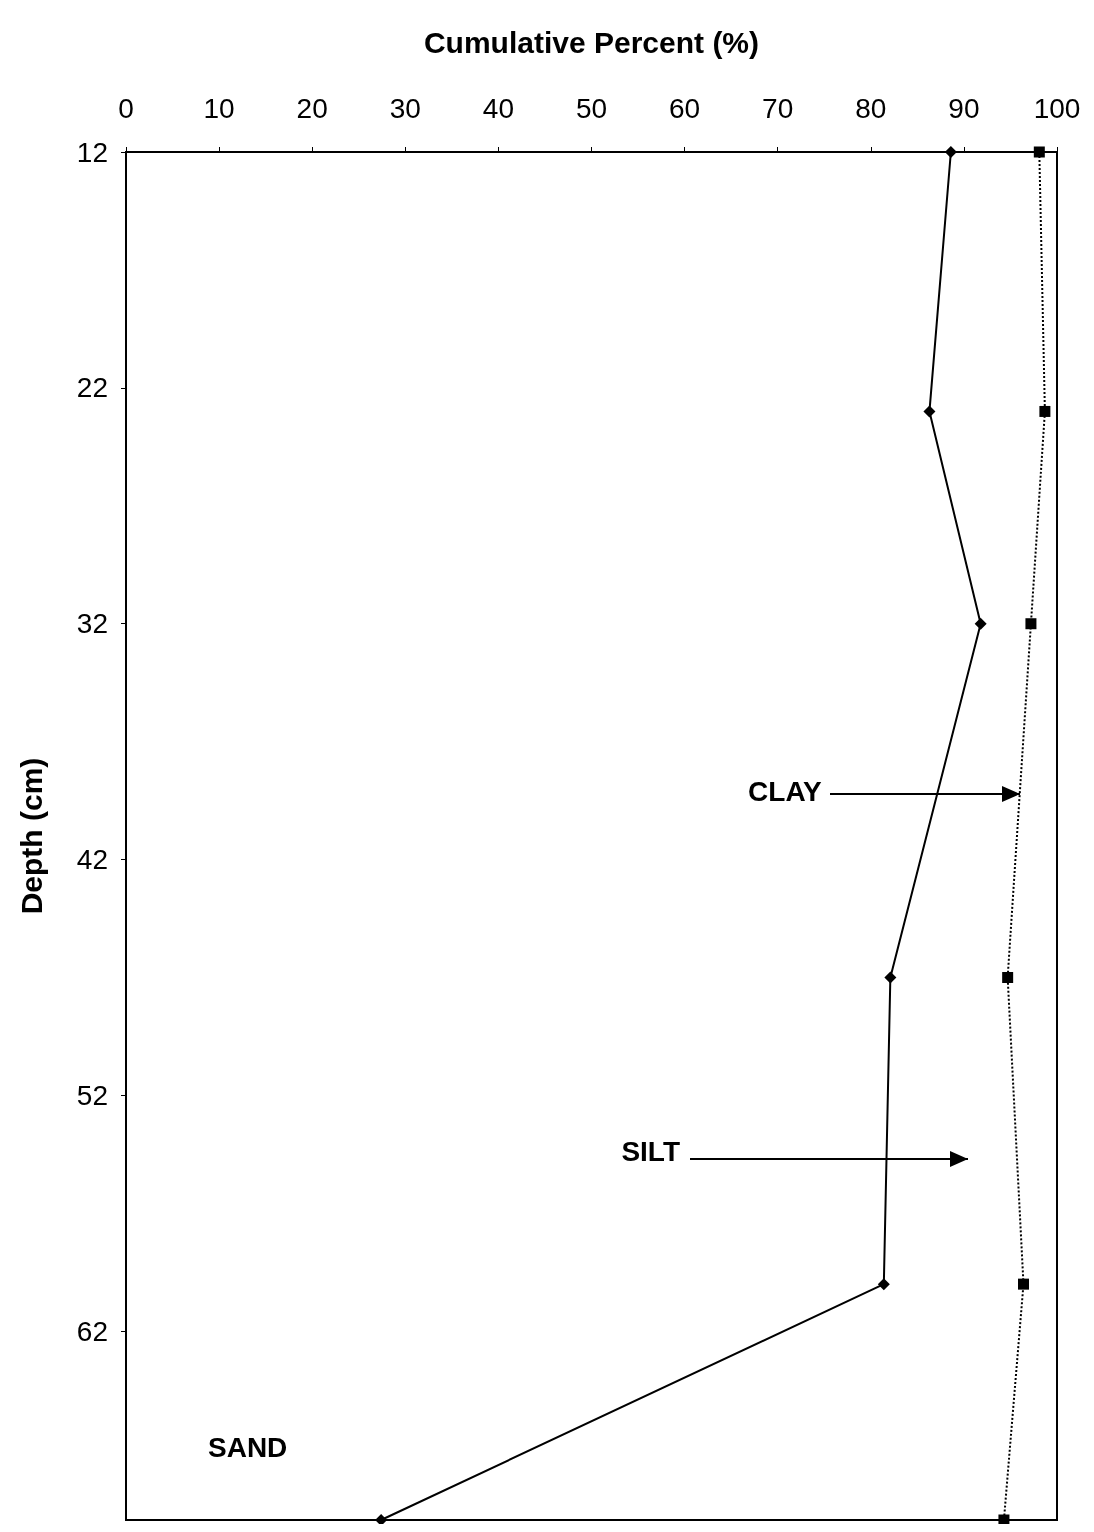  Describe the element at coordinates (31, 836) in the screenshot. I see `y-axis-title: Depth (cm)` at that location.